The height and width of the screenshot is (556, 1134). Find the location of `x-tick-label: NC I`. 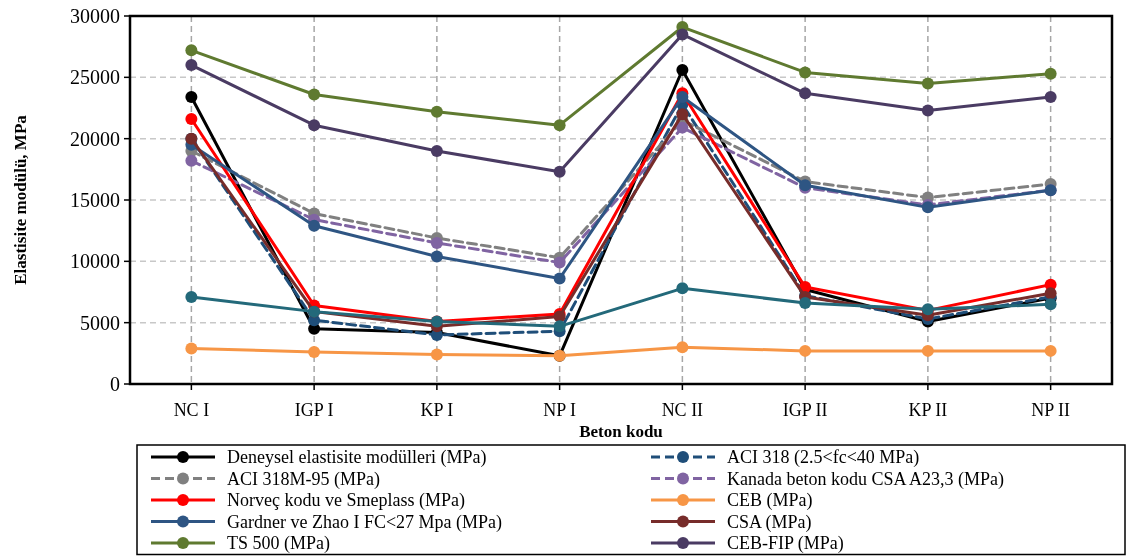

x-tick-label: NC I is located at coordinates (191, 410).